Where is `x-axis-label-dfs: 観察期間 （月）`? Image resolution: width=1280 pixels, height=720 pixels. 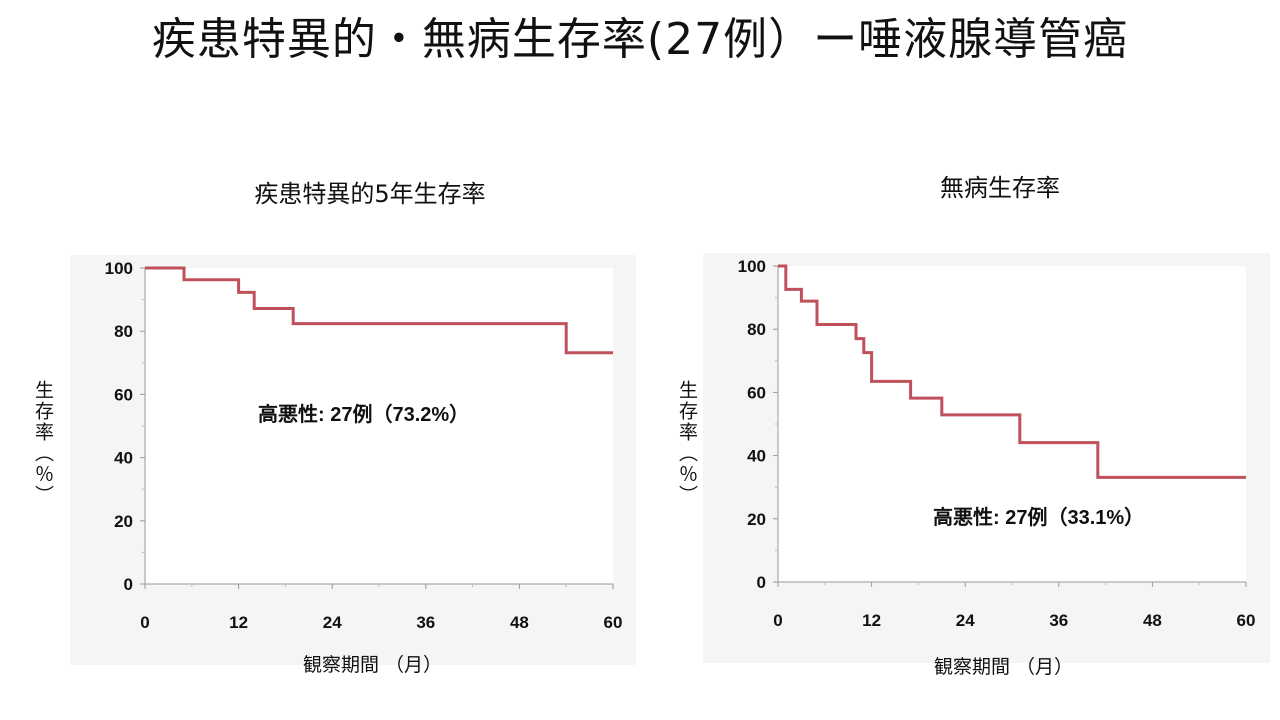
x-axis-label-dfs: 観察期間 （月） is located at coordinates (1004, 667).